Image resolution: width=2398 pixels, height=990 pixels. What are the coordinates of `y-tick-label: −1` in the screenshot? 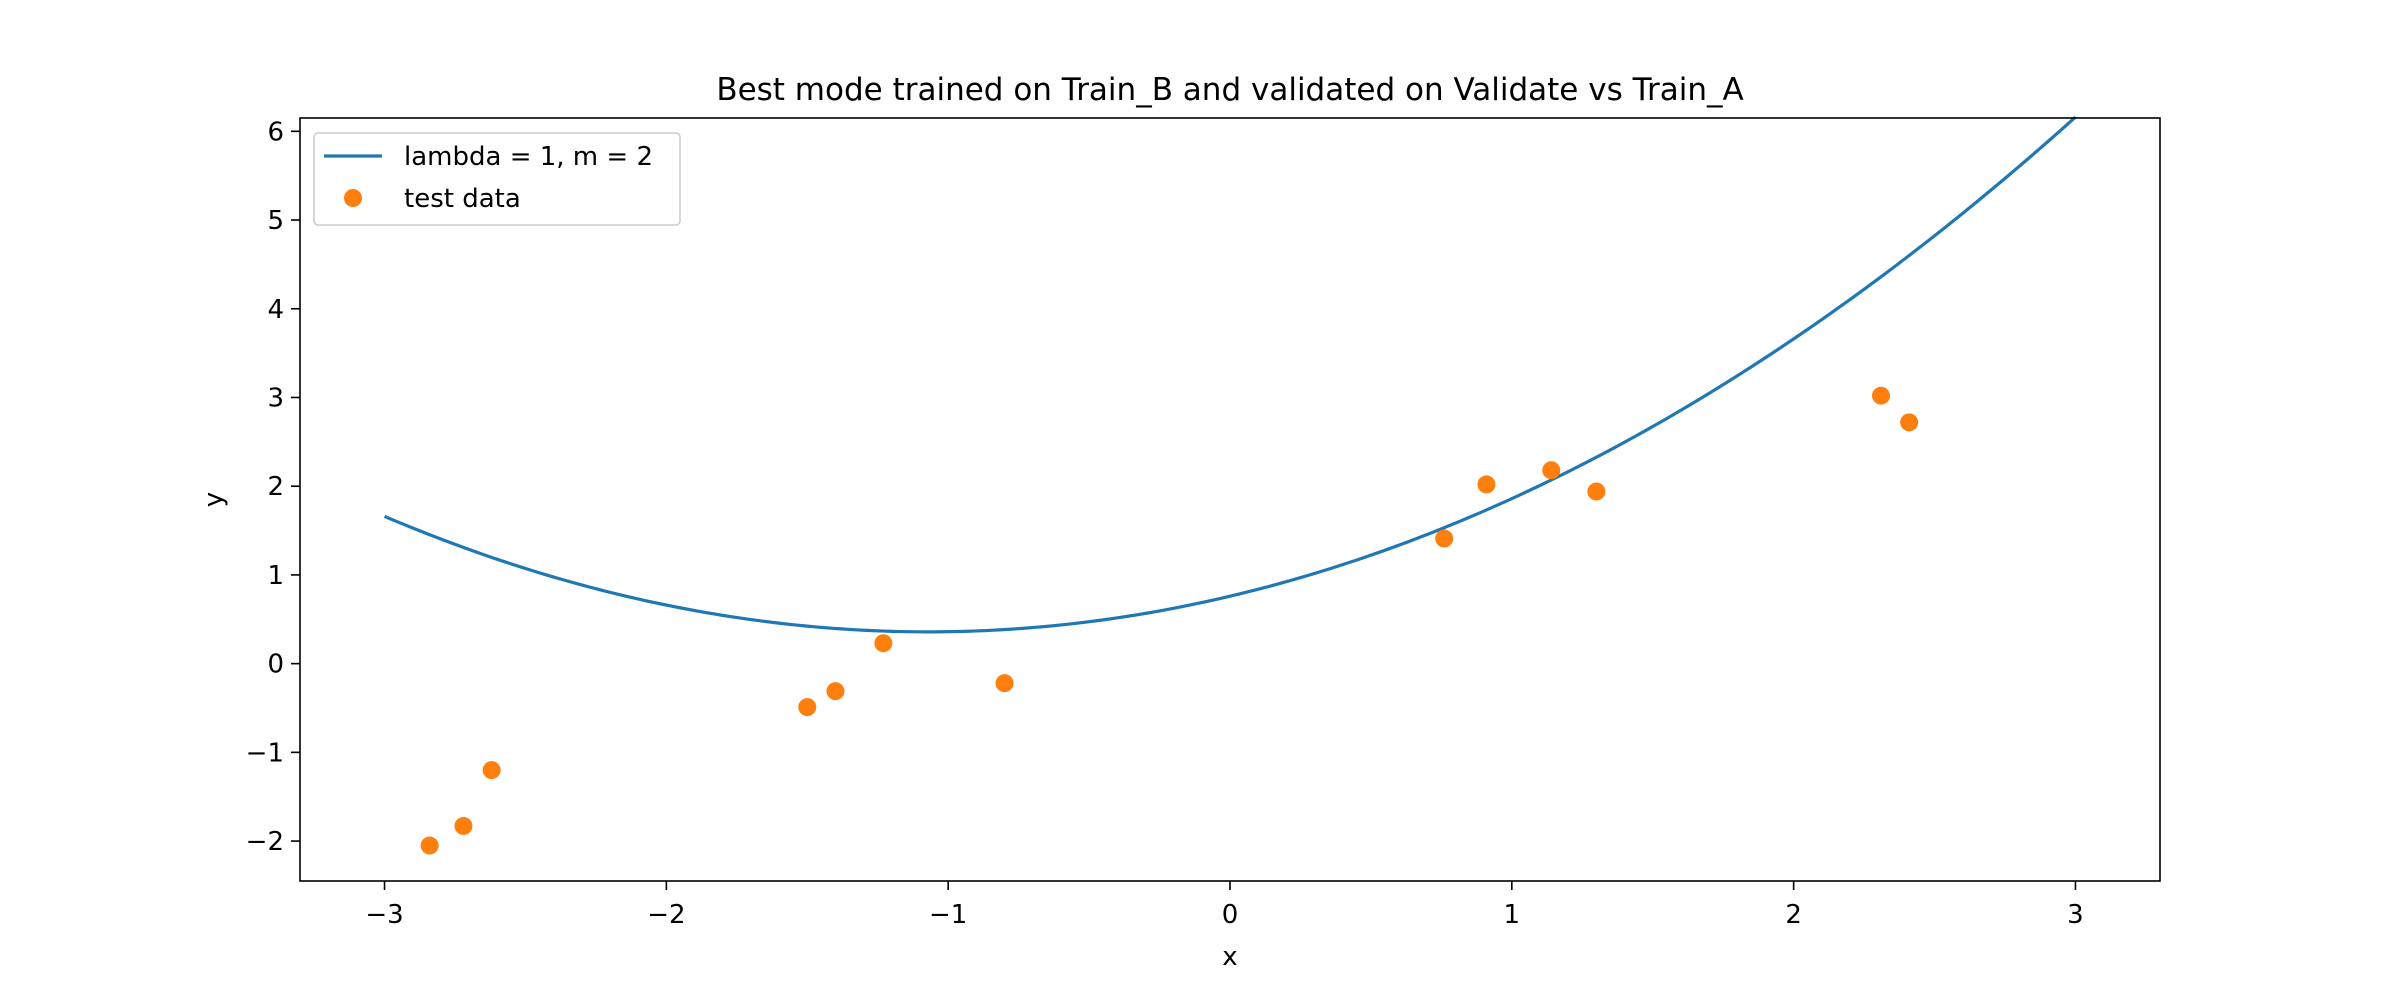 It's located at (265, 753).